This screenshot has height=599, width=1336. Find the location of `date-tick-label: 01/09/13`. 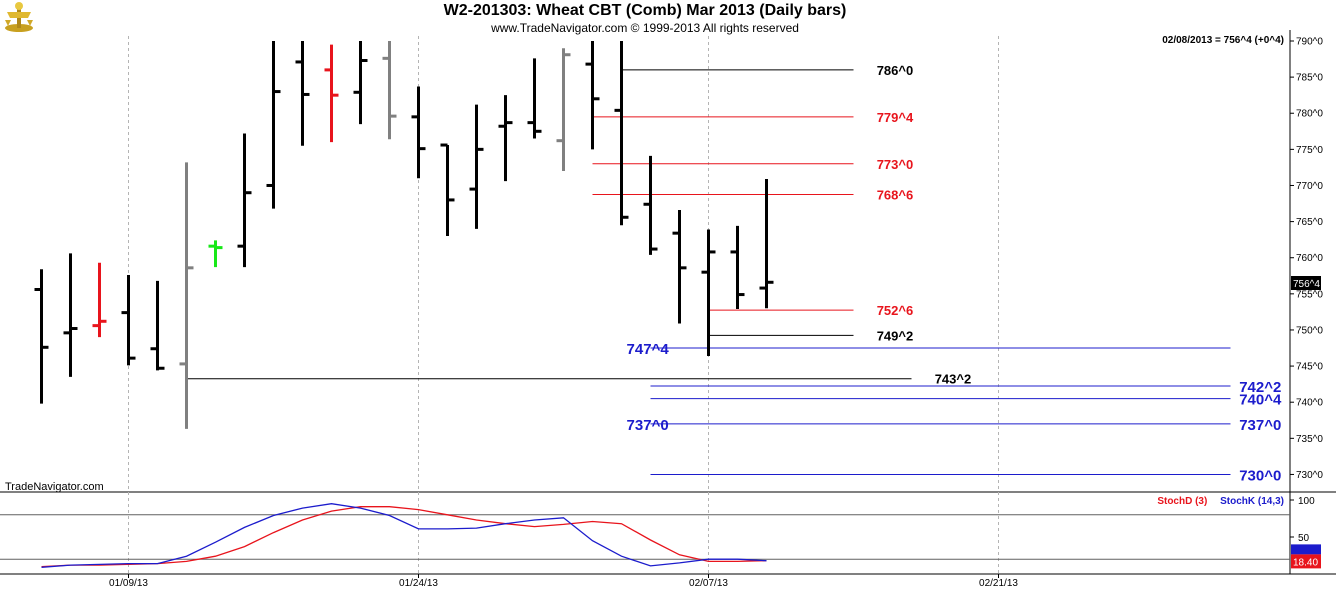

date-tick-label: 01/09/13 is located at coordinates (128, 583).